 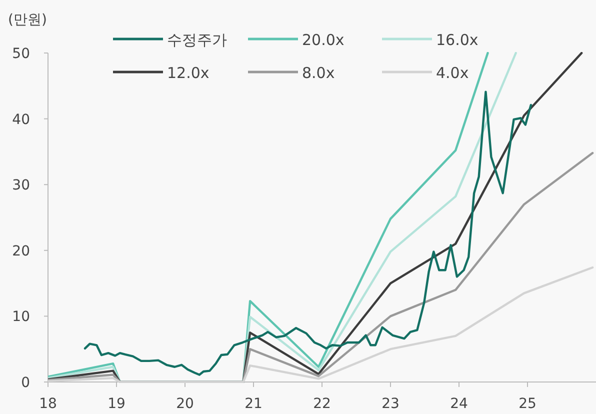 What do you see at coordinates (25, 383) in the screenshot?
I see `y-tick-label: 0` at bounding box center [25, 383].